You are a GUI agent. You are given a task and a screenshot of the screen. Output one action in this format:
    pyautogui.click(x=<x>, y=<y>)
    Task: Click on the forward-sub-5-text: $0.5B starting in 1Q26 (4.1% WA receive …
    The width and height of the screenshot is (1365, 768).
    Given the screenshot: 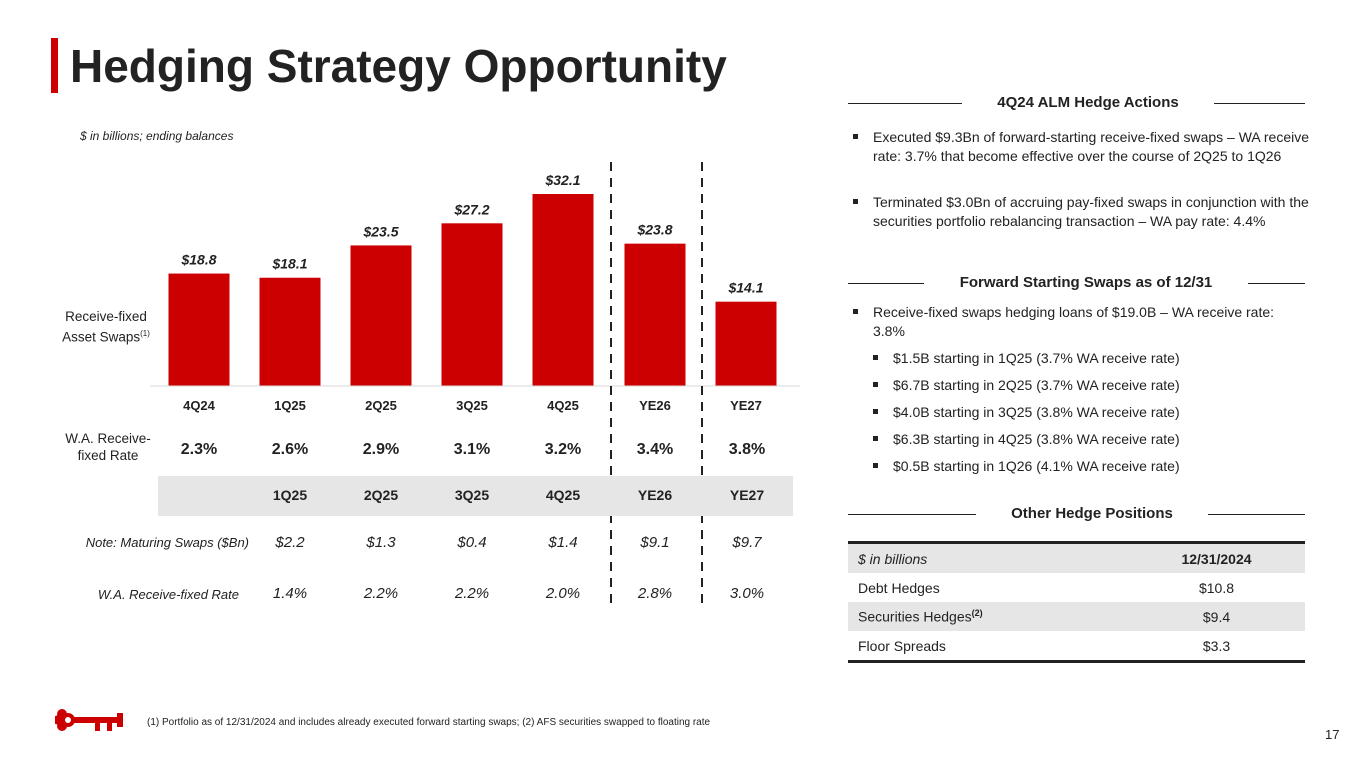 What is the action you would take?
    pyautogui.click(x=1036, y=466)
    